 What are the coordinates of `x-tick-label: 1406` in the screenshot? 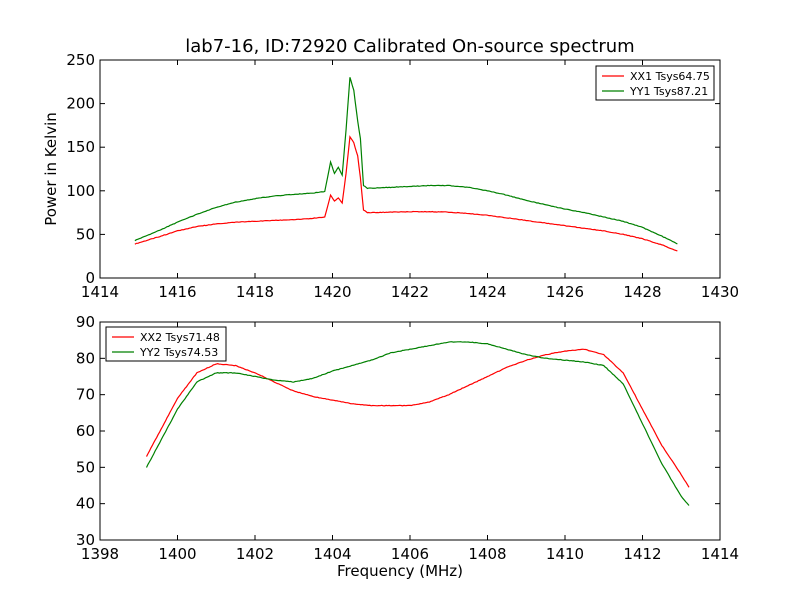 It's located at (410, 554).